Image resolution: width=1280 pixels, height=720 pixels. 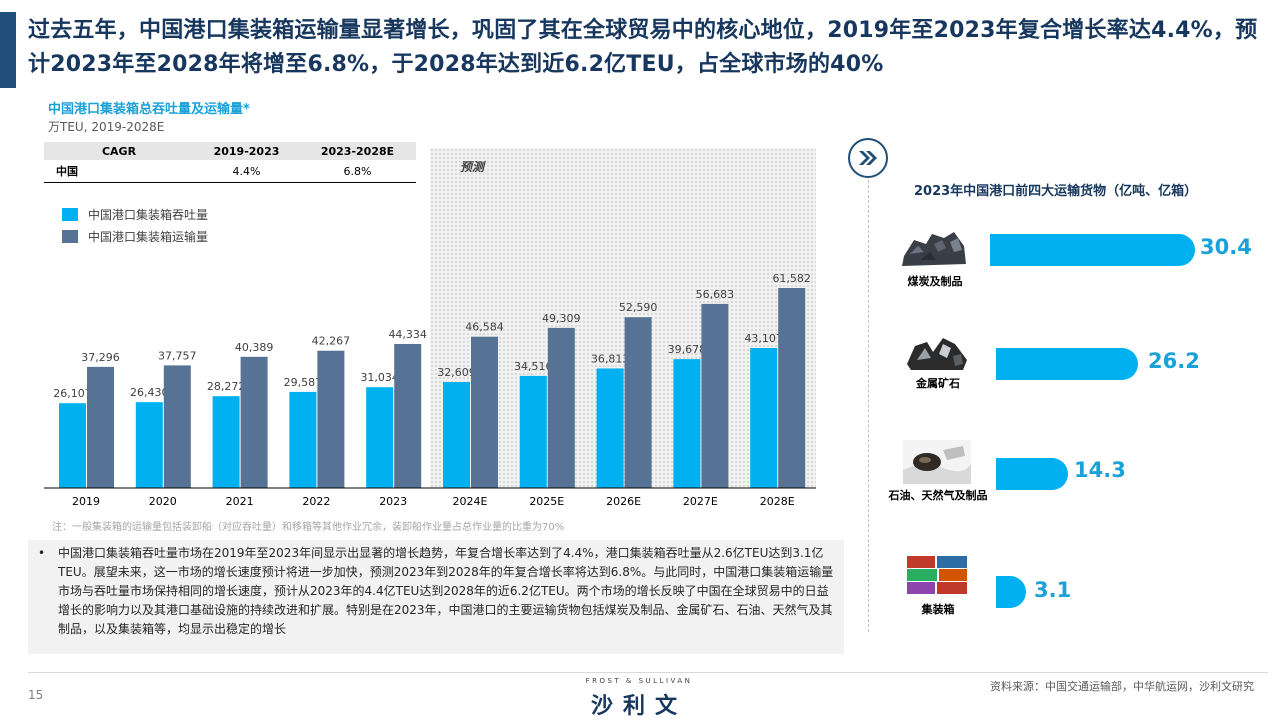 I want to click on value-label-transport-2026E: 52,590, so click(x=638, y=307).